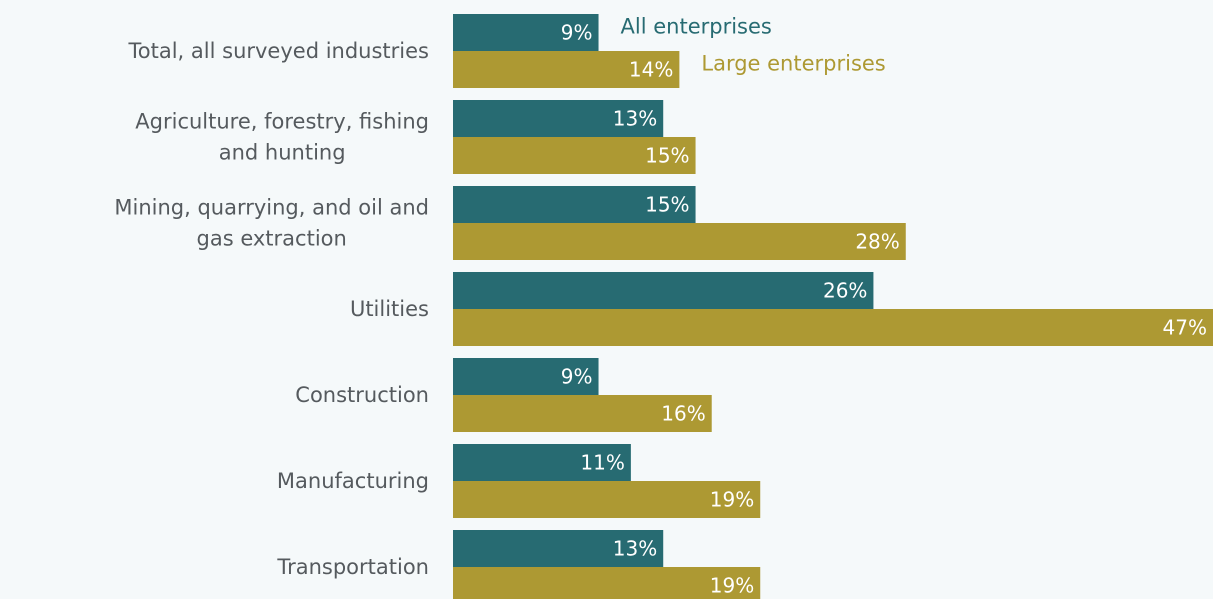 Image resolution: width=1213 pixels, height=599 pixels. Describe the element at coordinates (635, 549) in the screenshot. I see `data-label-all-6: 13%` at that location.